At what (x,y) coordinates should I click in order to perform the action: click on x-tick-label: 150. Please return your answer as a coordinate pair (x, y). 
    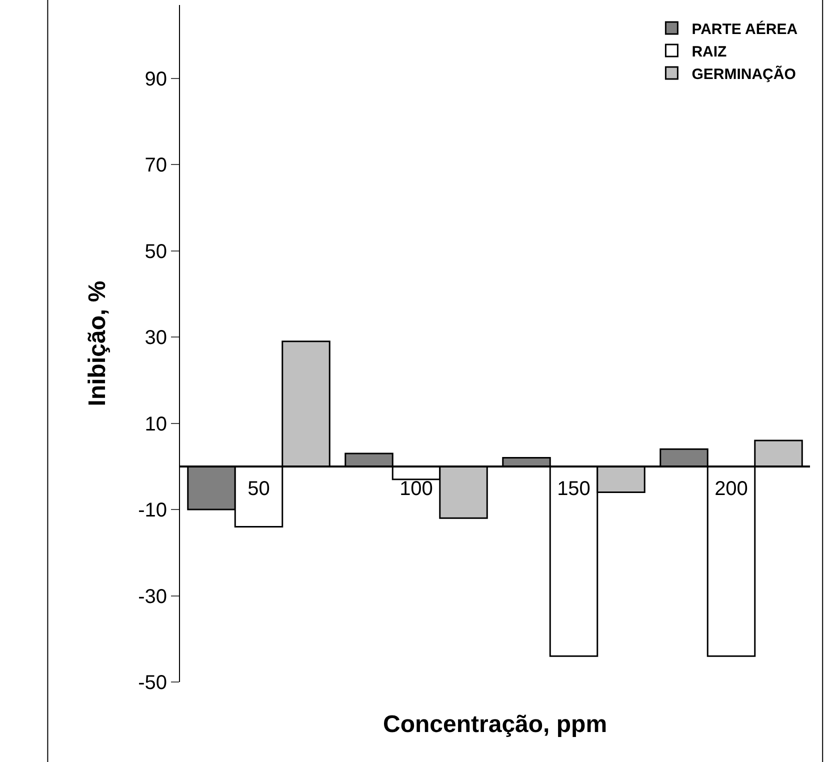
    Looking at the image, I should click on (573, 489).